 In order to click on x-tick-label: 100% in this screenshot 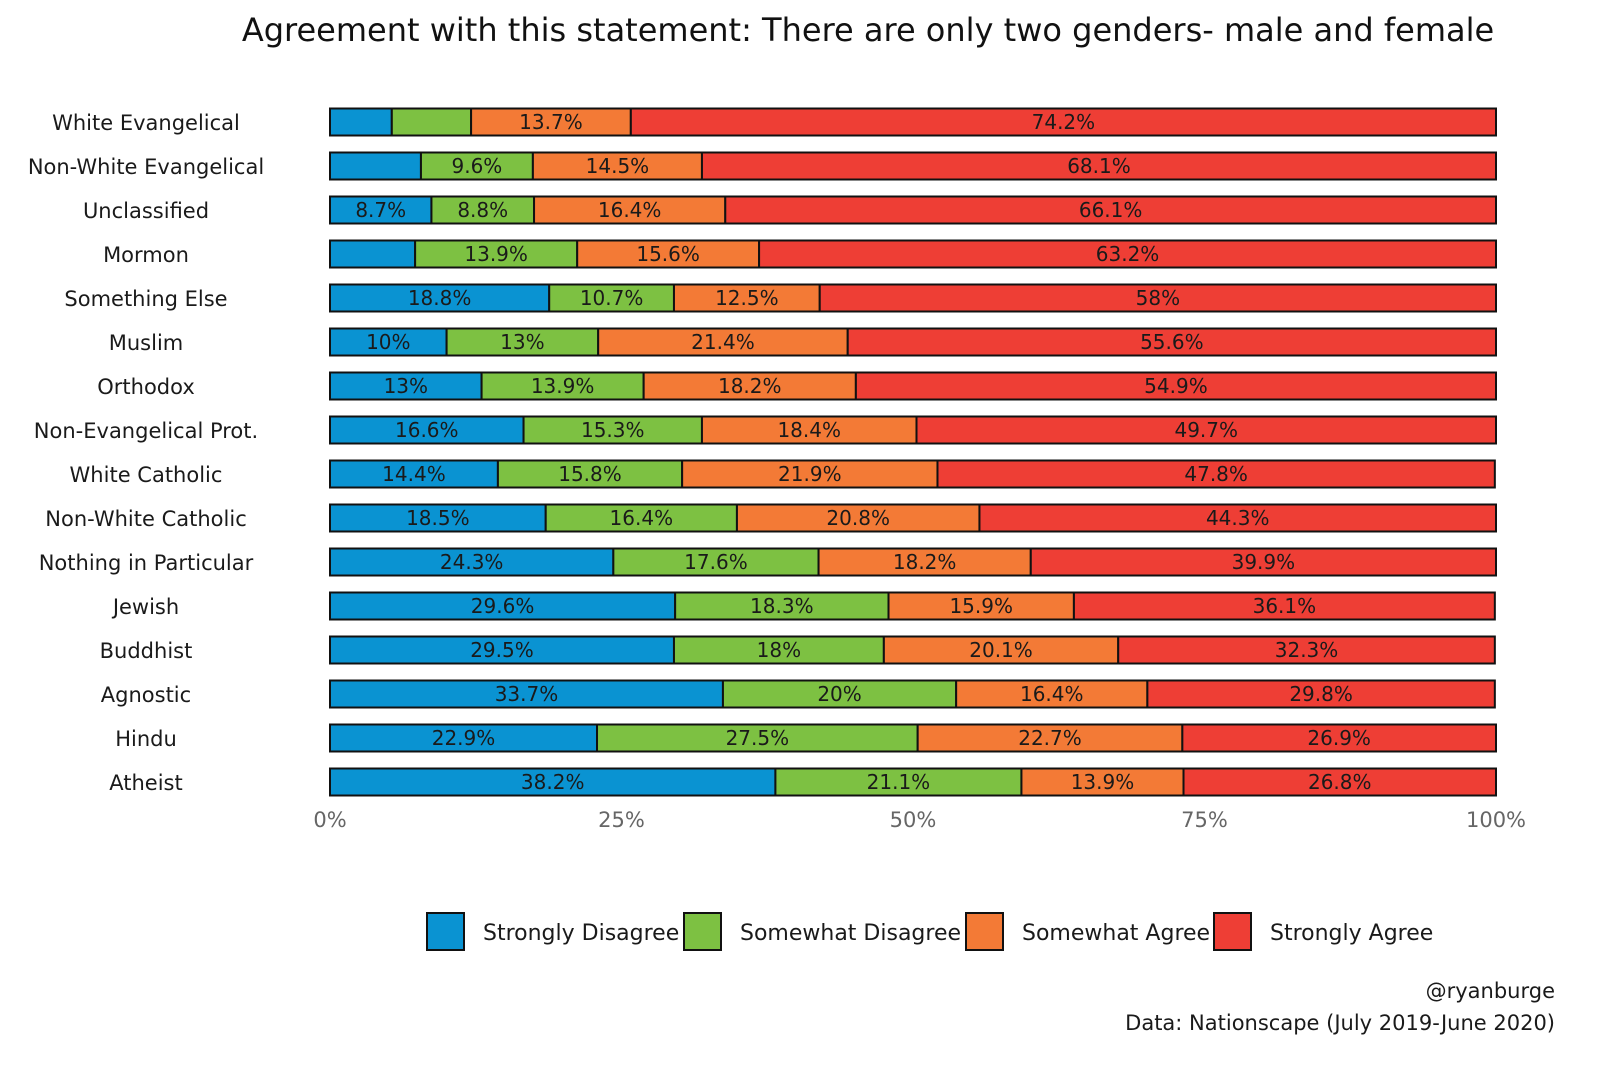, I will do `click(1496, 820)`.